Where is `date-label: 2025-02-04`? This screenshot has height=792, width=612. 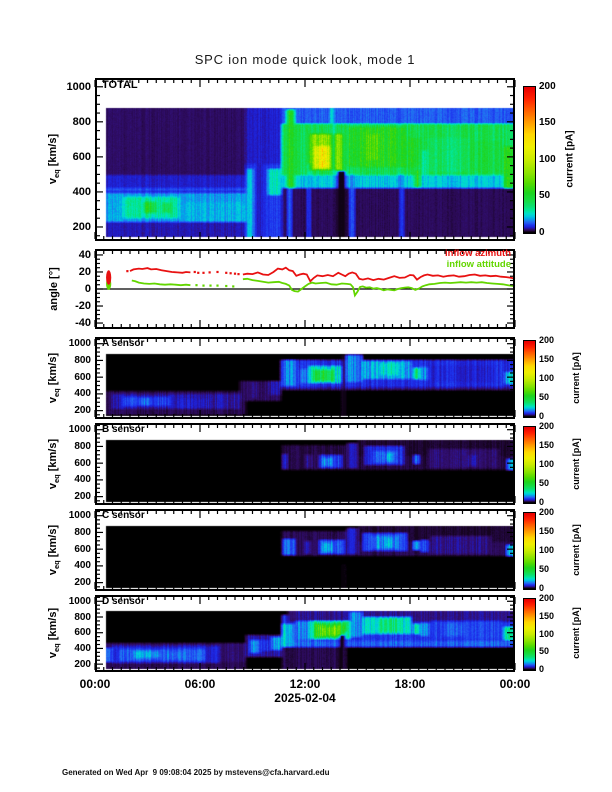
date-label: 2025-02-04 is located at coordinates (305, 698).